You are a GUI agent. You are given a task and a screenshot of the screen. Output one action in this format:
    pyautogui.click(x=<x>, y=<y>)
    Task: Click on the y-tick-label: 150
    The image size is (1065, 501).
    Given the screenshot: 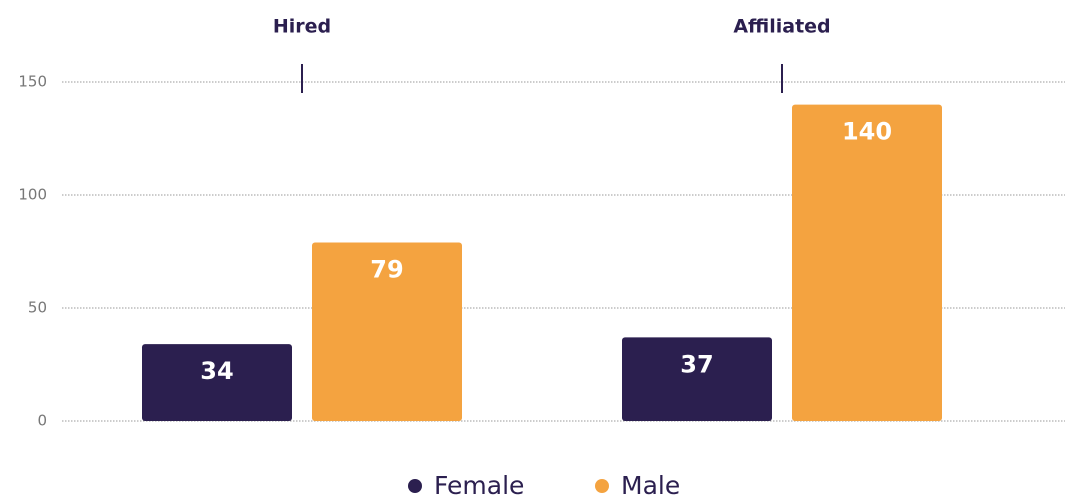 What is the action you would take?
    pyautogui.click(x=32, y=82)
    